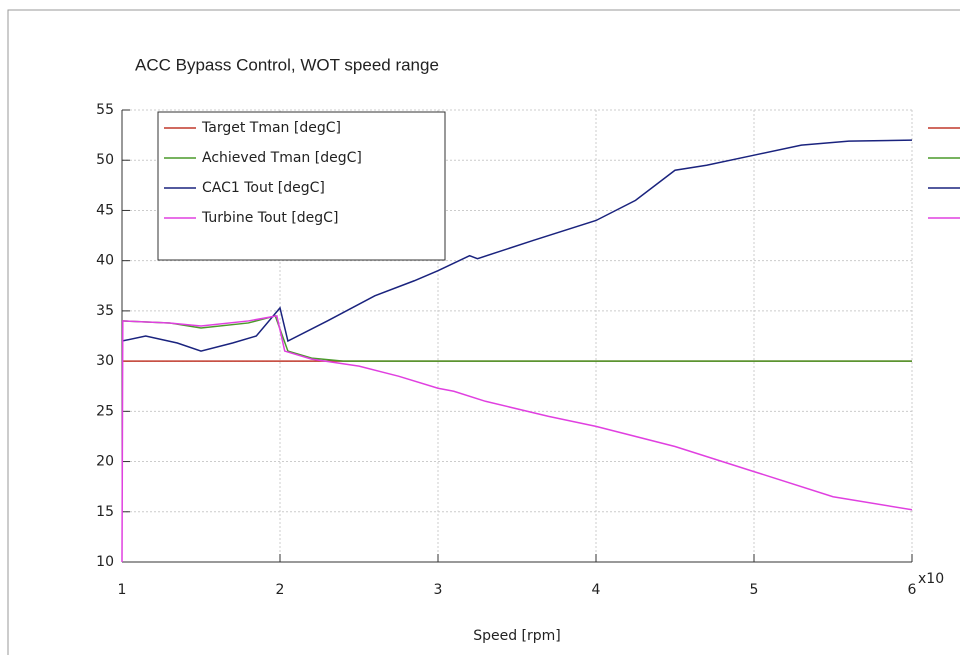 The height and width of the screenshot is (659, 960). What do you see at coordinates (287, 64) in the screenshot?
I see `chart-title: ACC Bypass Control, WOT speed range` at bounding box center [287, 64].